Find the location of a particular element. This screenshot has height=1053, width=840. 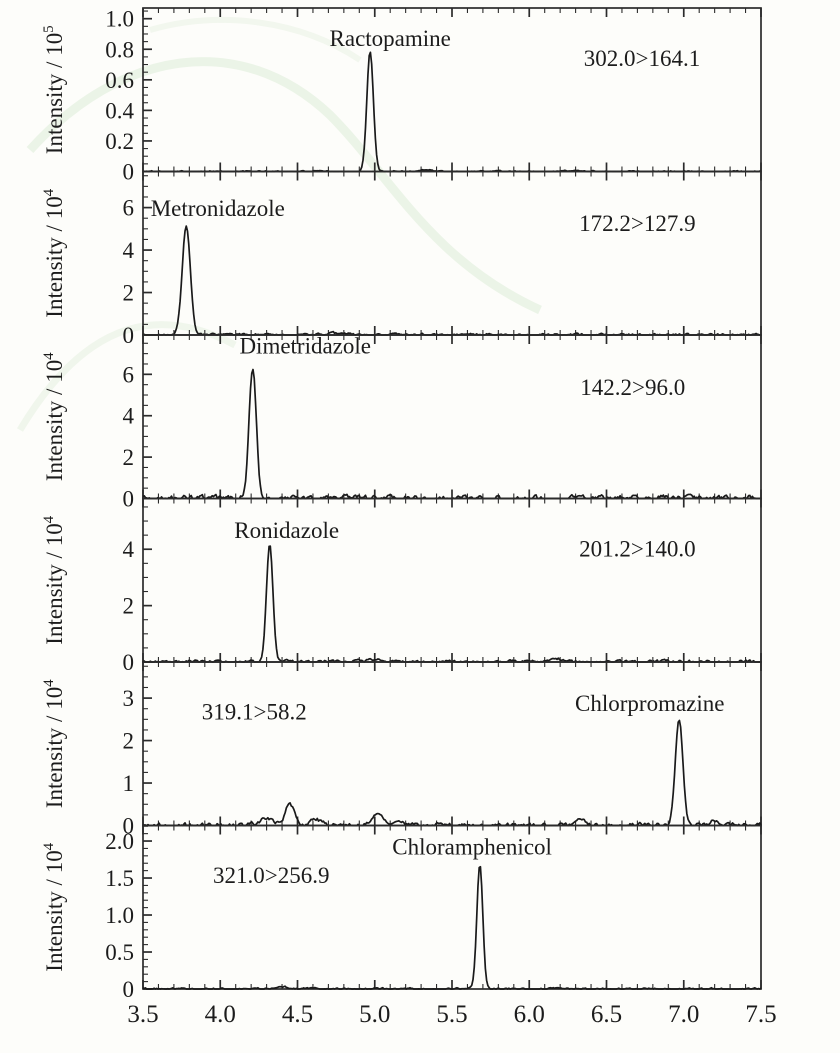

y-tick-label: 1 is located at coordinates (129, 783).